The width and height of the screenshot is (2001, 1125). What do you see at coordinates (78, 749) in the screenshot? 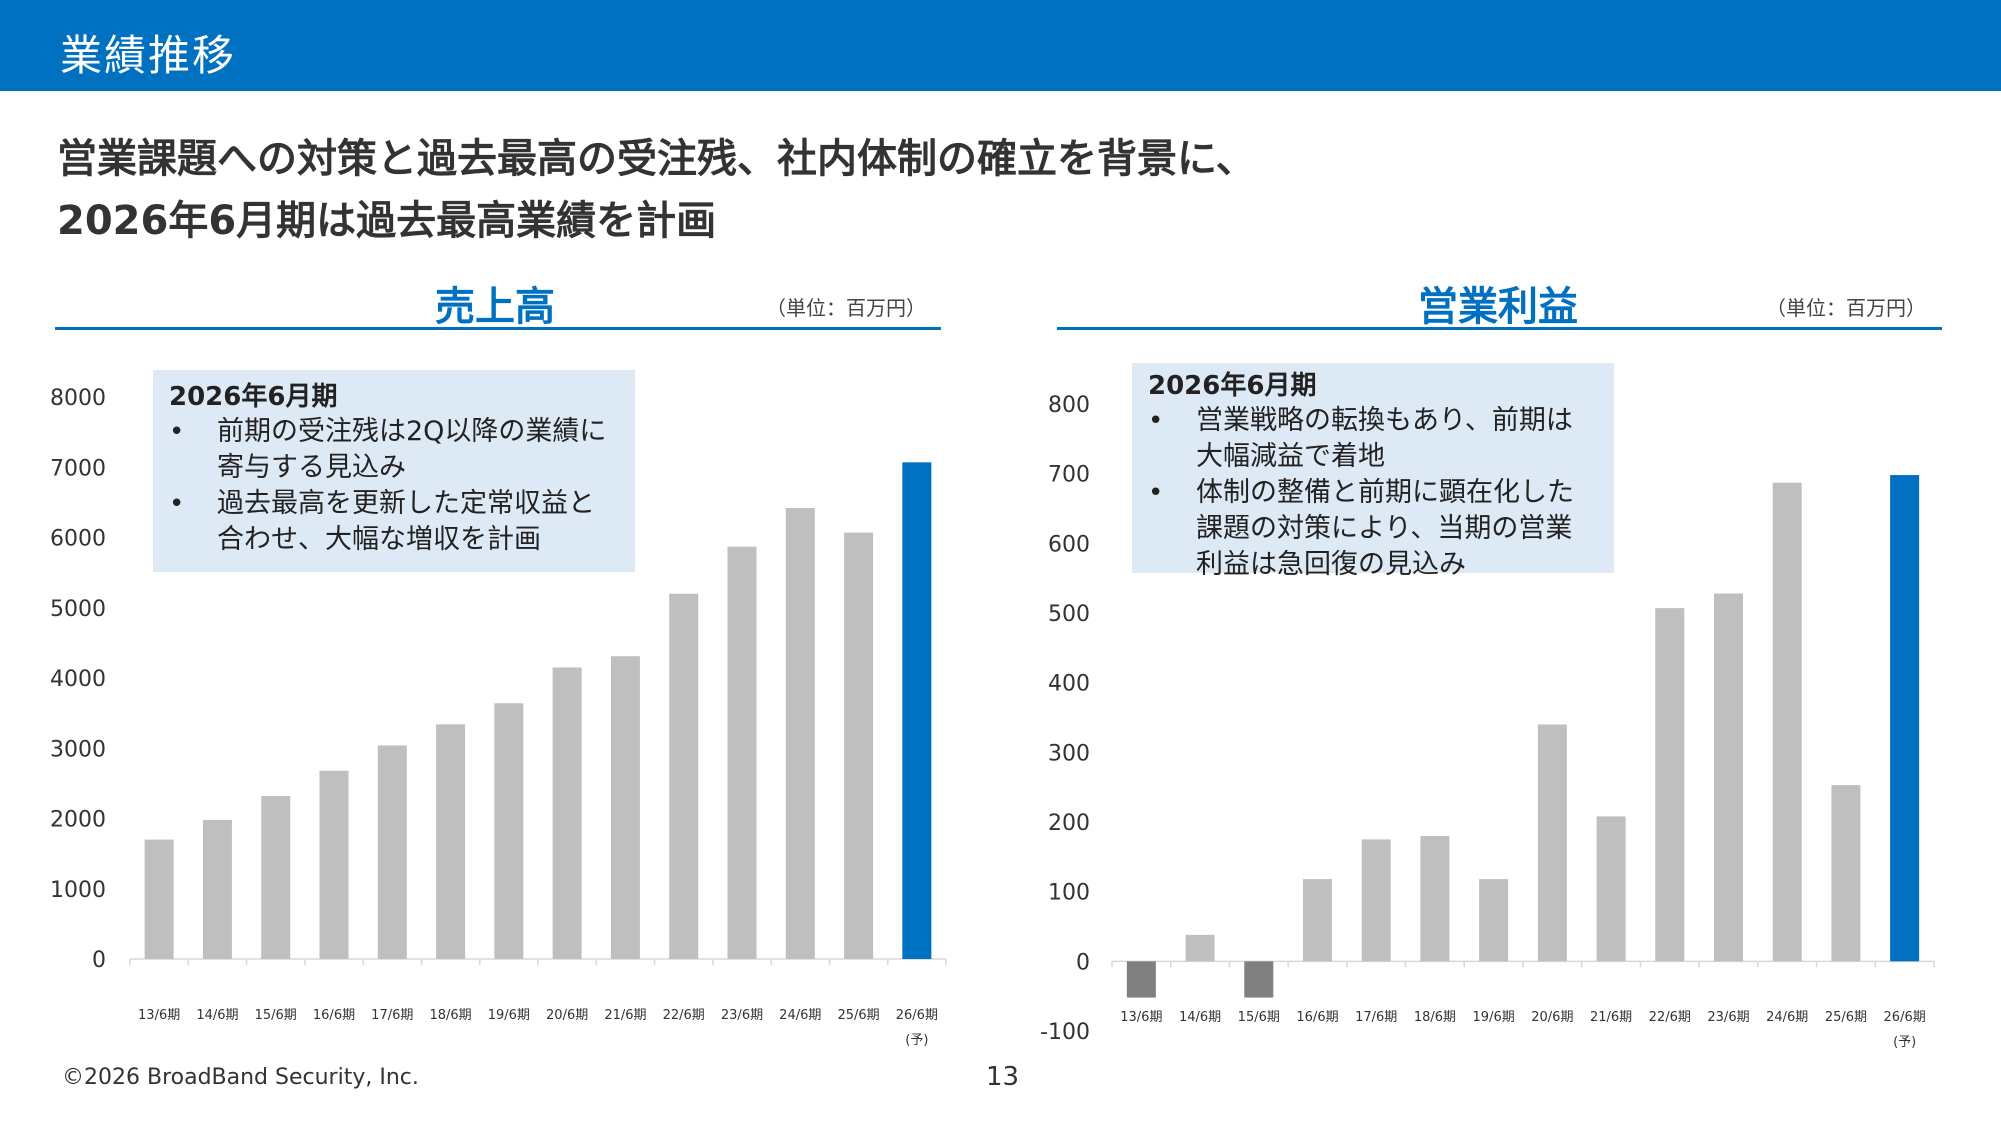
I see `y-tick-label: 3000` at bounding box center [78, 749].